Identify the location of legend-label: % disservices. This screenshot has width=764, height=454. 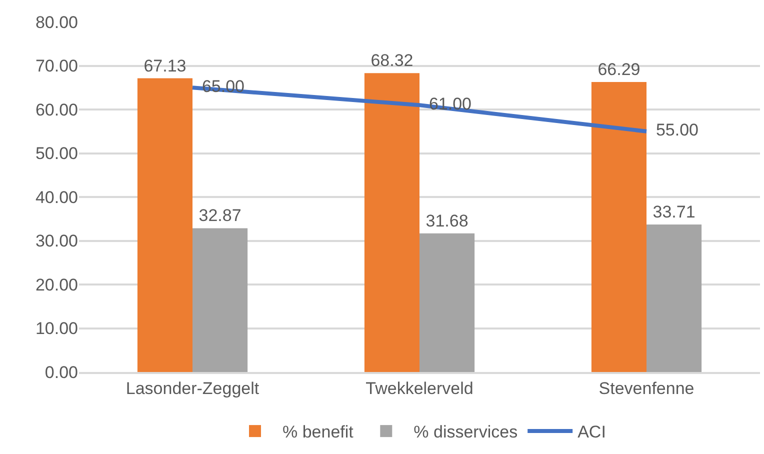
(466, 432).